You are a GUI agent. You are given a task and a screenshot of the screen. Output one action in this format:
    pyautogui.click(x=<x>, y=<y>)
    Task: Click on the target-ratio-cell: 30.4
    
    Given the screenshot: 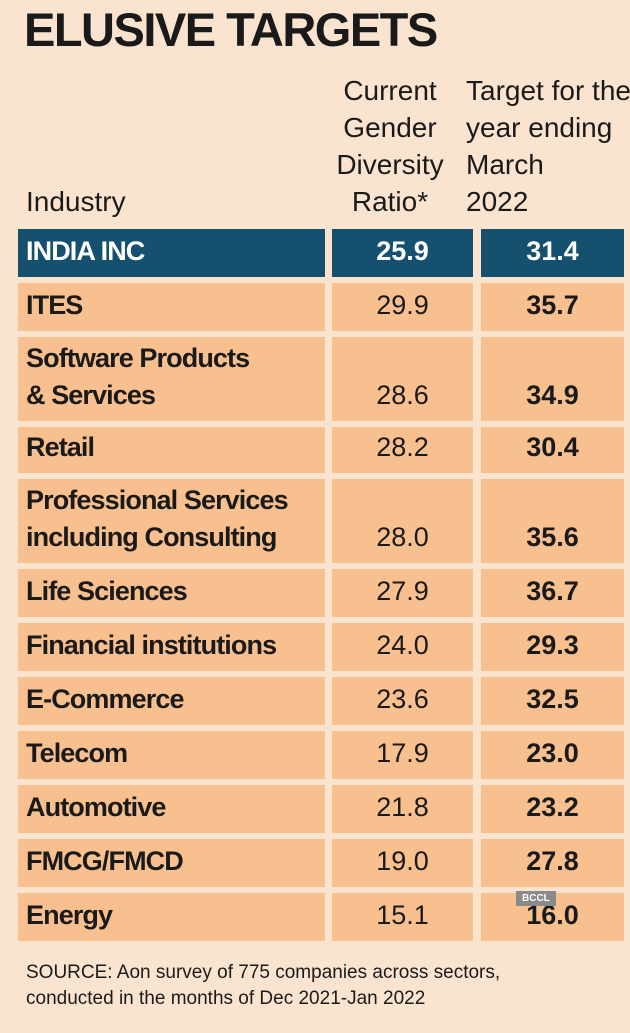 What is the action you would take?
    pyautogui.click(x=552, y=450)
    